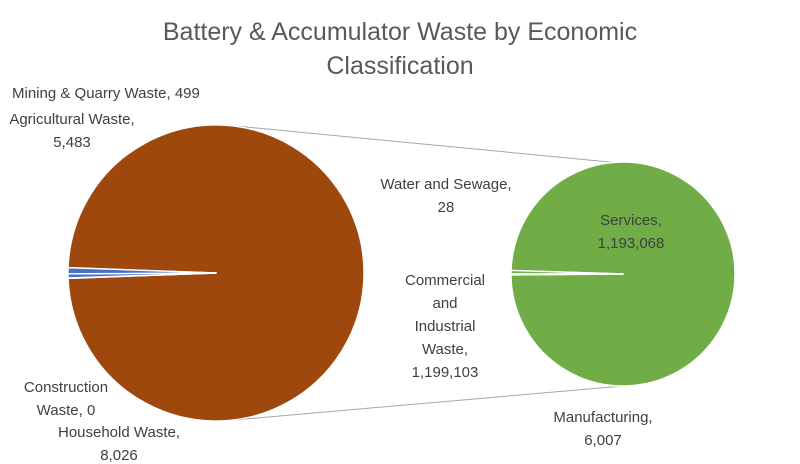 The image size is (800, 464). Describe the element at coordinates (119, 444) in the screenshot. I see `label-household-waste: Household Waste, 8,026` at that location.